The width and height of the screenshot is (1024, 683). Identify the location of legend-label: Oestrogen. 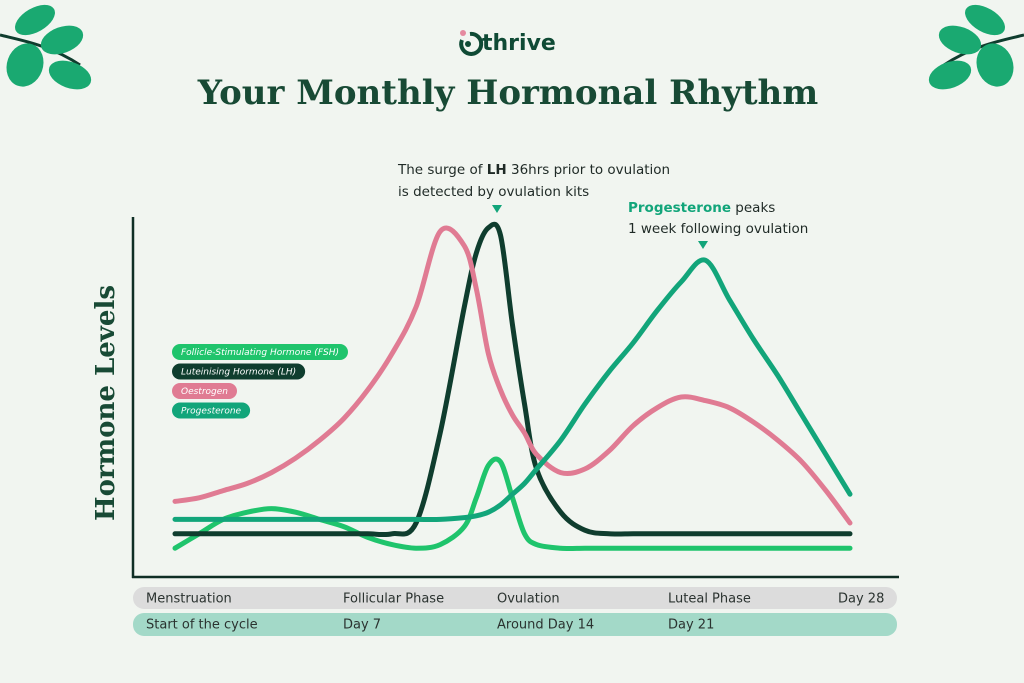
(204, 392).